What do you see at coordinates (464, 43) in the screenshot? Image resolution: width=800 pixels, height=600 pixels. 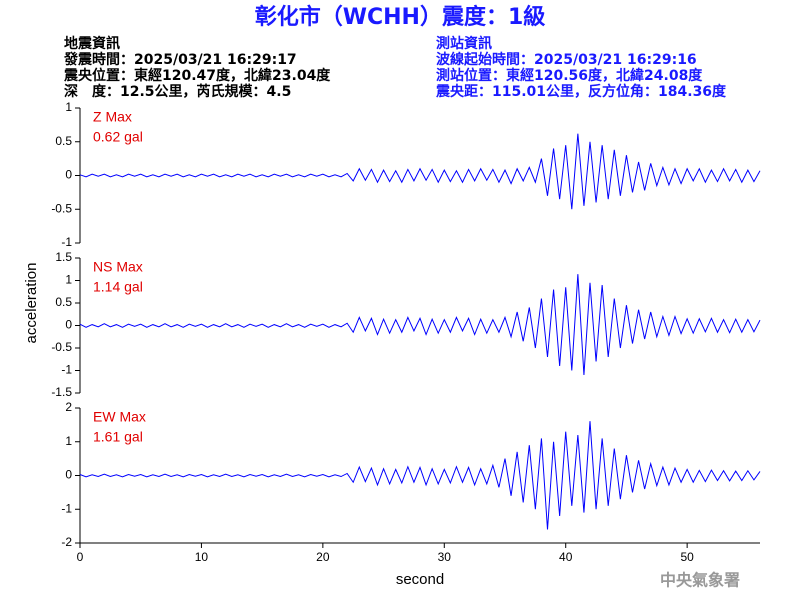 I see `station-info: 測站資訊` at bounding box center [464, 43].